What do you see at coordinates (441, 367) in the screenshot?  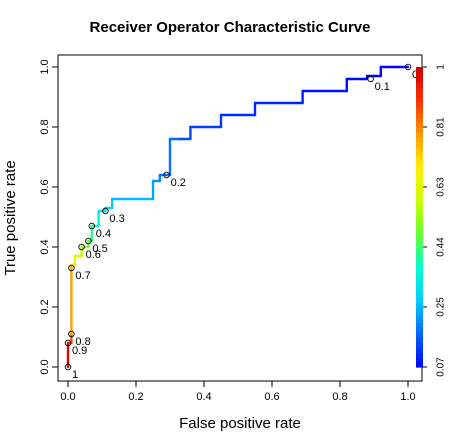 I see `colorbar-tick-label: 0.07` at bounding box center [441, 367].